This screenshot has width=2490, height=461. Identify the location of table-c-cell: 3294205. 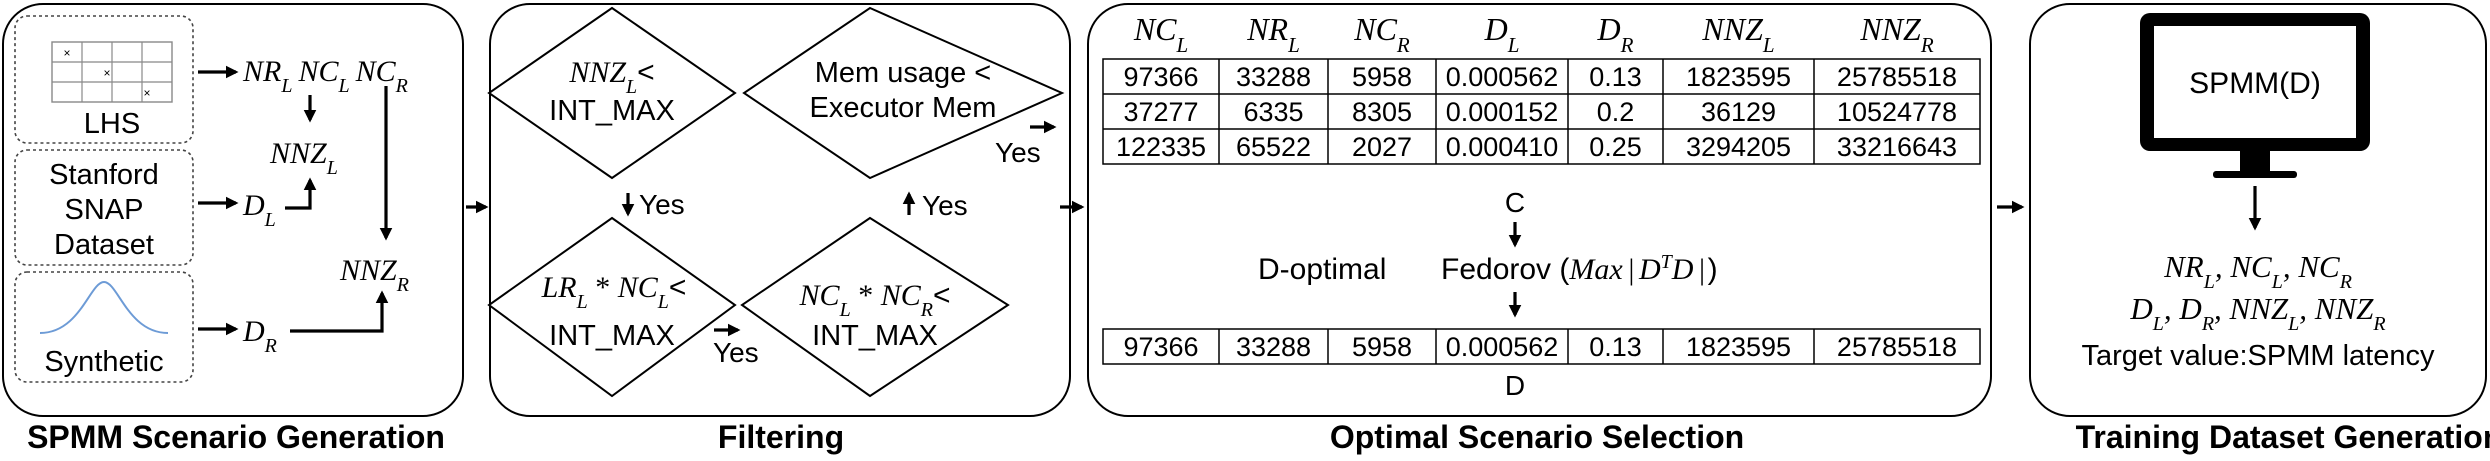
(1738, 147).